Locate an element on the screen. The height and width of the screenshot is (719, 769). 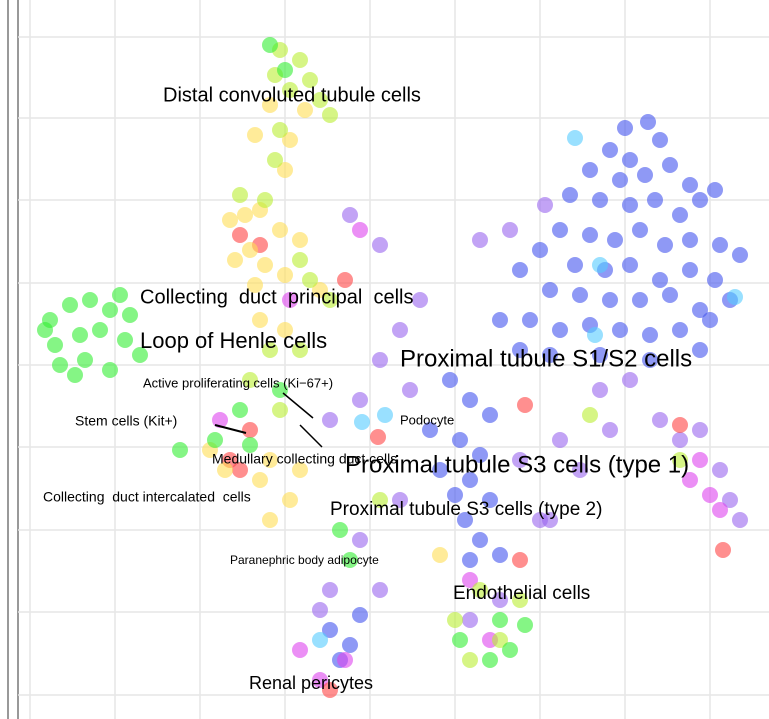
cell-type-label: Proximal tubule S3 cells (type 2) is located at coordinates (466, 509).